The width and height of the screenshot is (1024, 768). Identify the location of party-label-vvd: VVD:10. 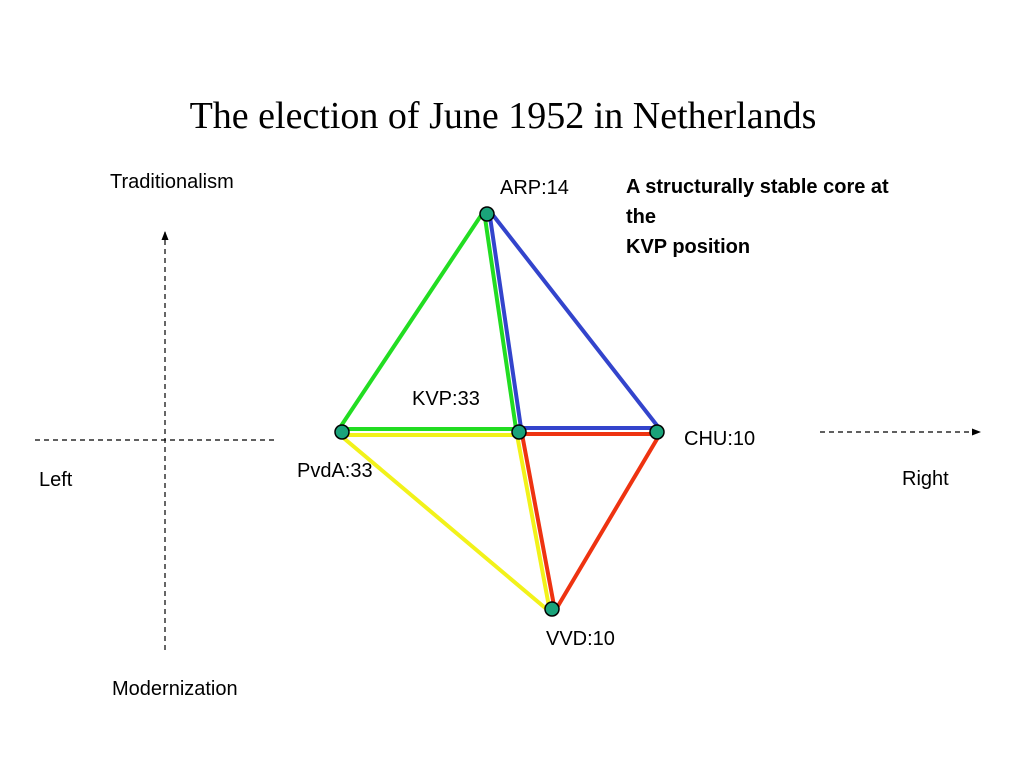
(580, 639).